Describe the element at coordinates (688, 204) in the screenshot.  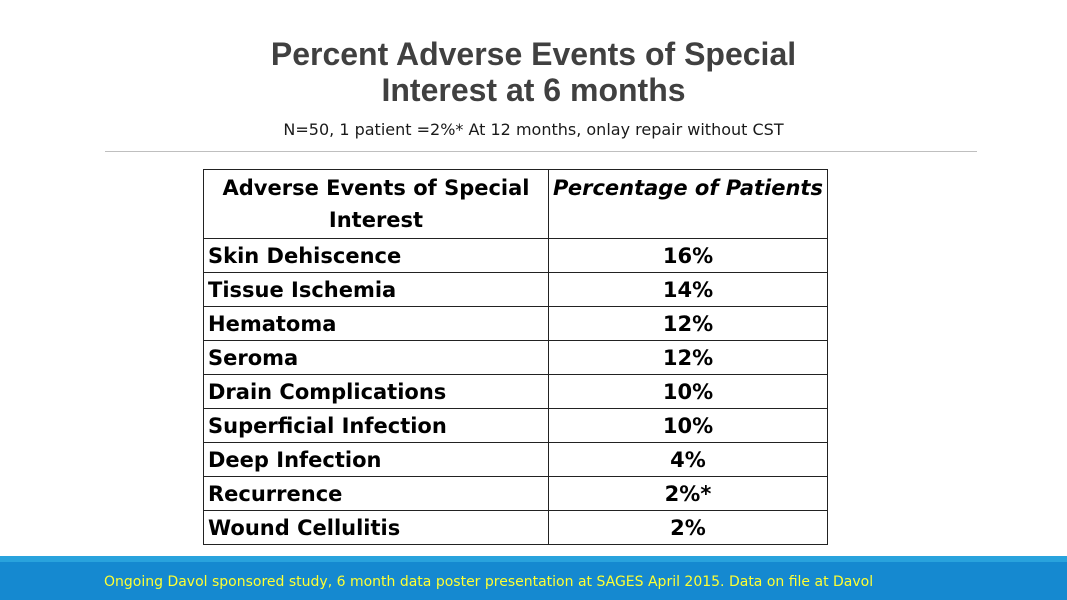
I see `header-percentage: Percentage of Patients` at that location.